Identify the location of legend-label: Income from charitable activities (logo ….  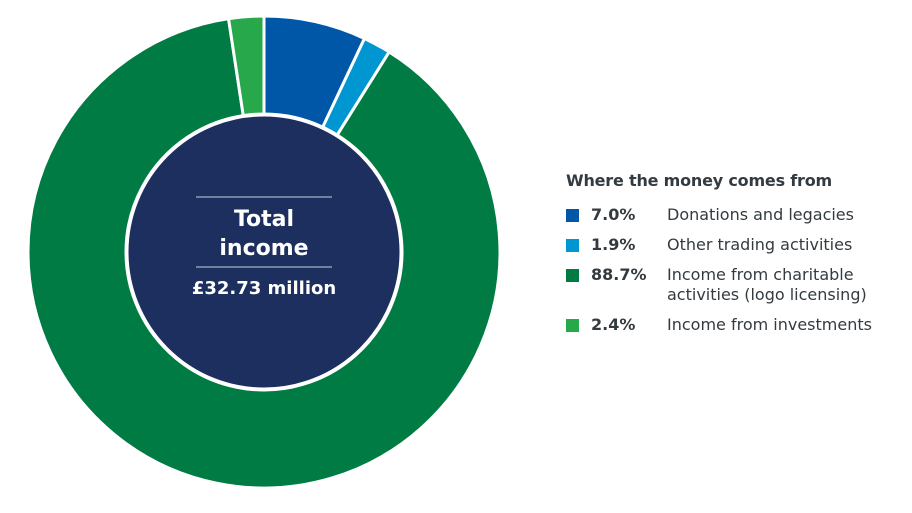
(767, 284).